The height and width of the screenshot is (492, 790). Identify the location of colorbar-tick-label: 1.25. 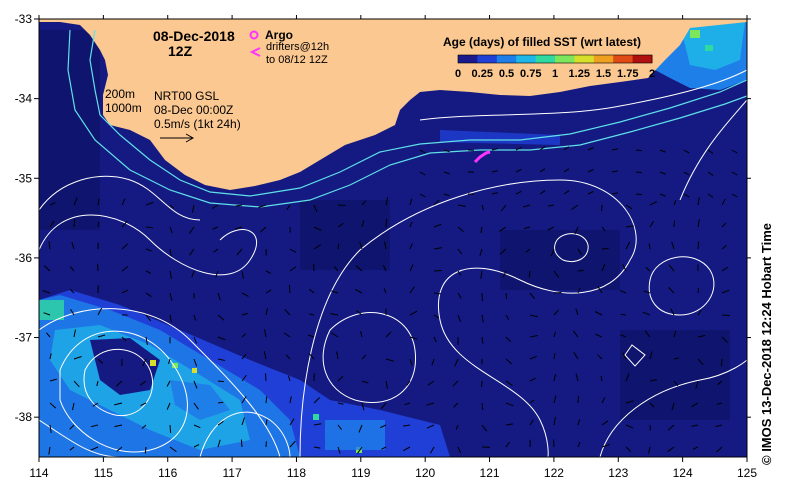
(579, 74).